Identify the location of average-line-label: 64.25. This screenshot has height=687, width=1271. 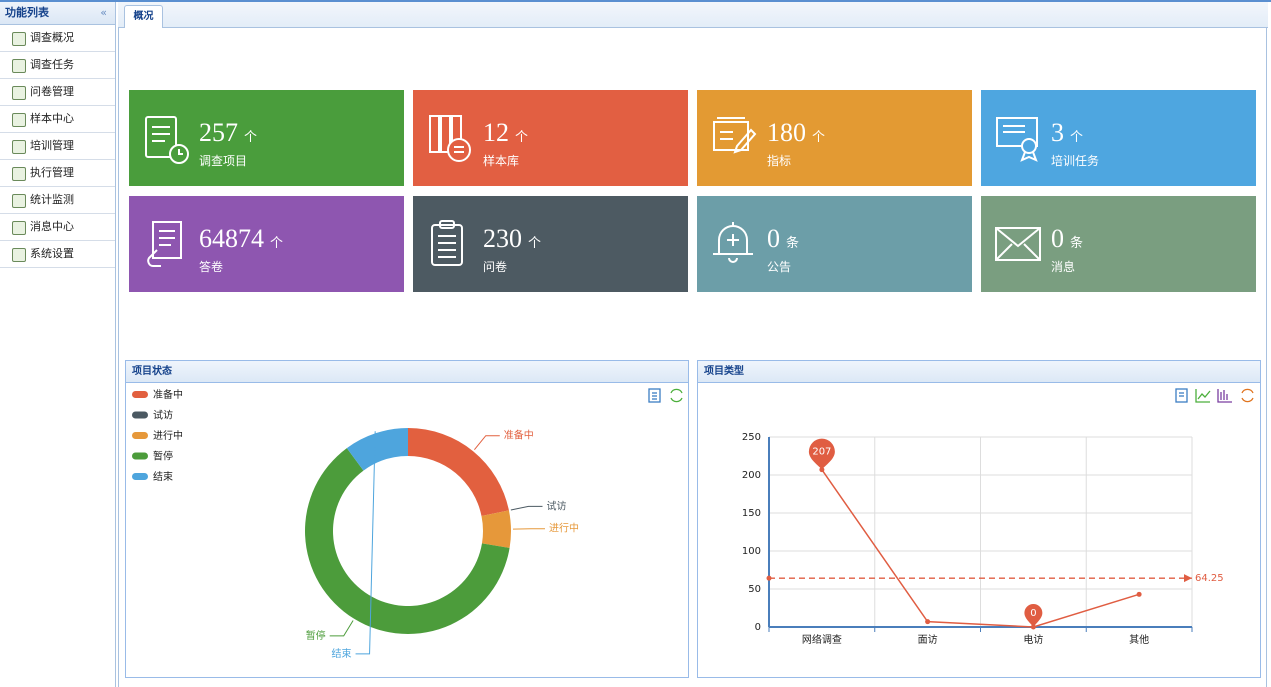
(1209, 578).